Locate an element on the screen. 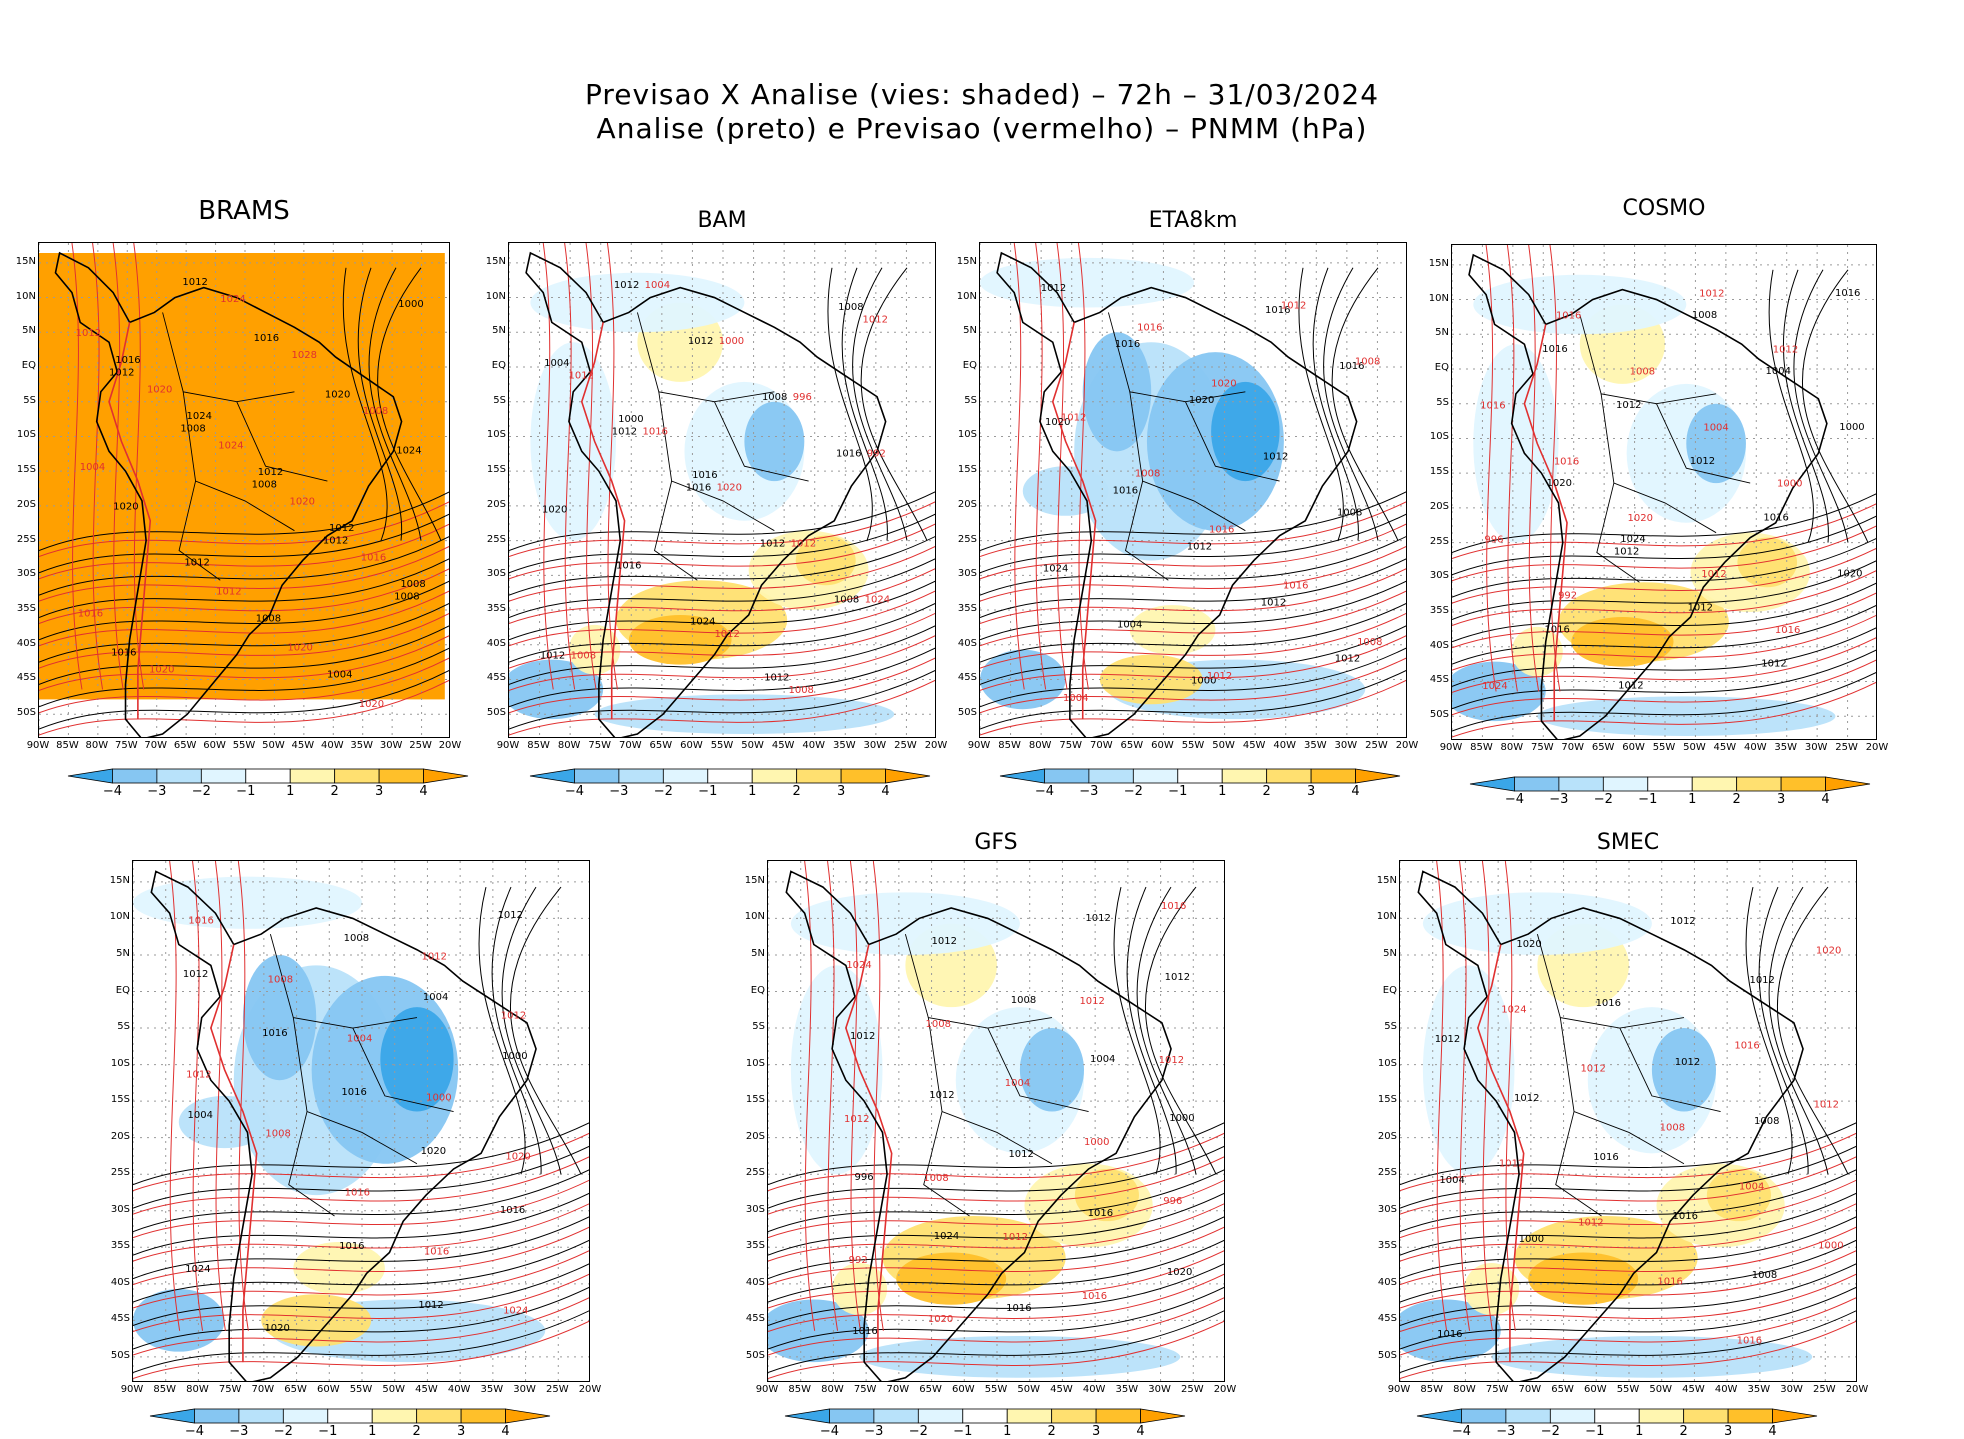 Image resolution: width=1964 pixels, height=1439 pixels. colorbar-tick-label: 2 is located at coordinates (1683, 1431).